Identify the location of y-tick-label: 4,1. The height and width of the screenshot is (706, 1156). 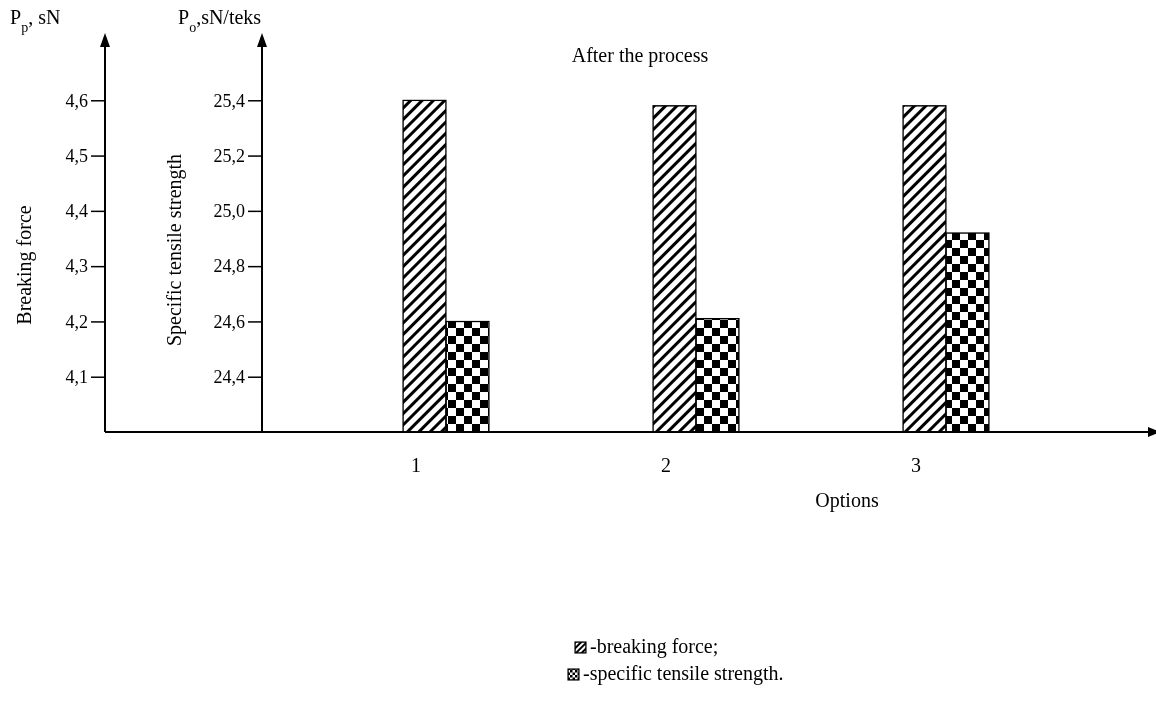
(76, 376).